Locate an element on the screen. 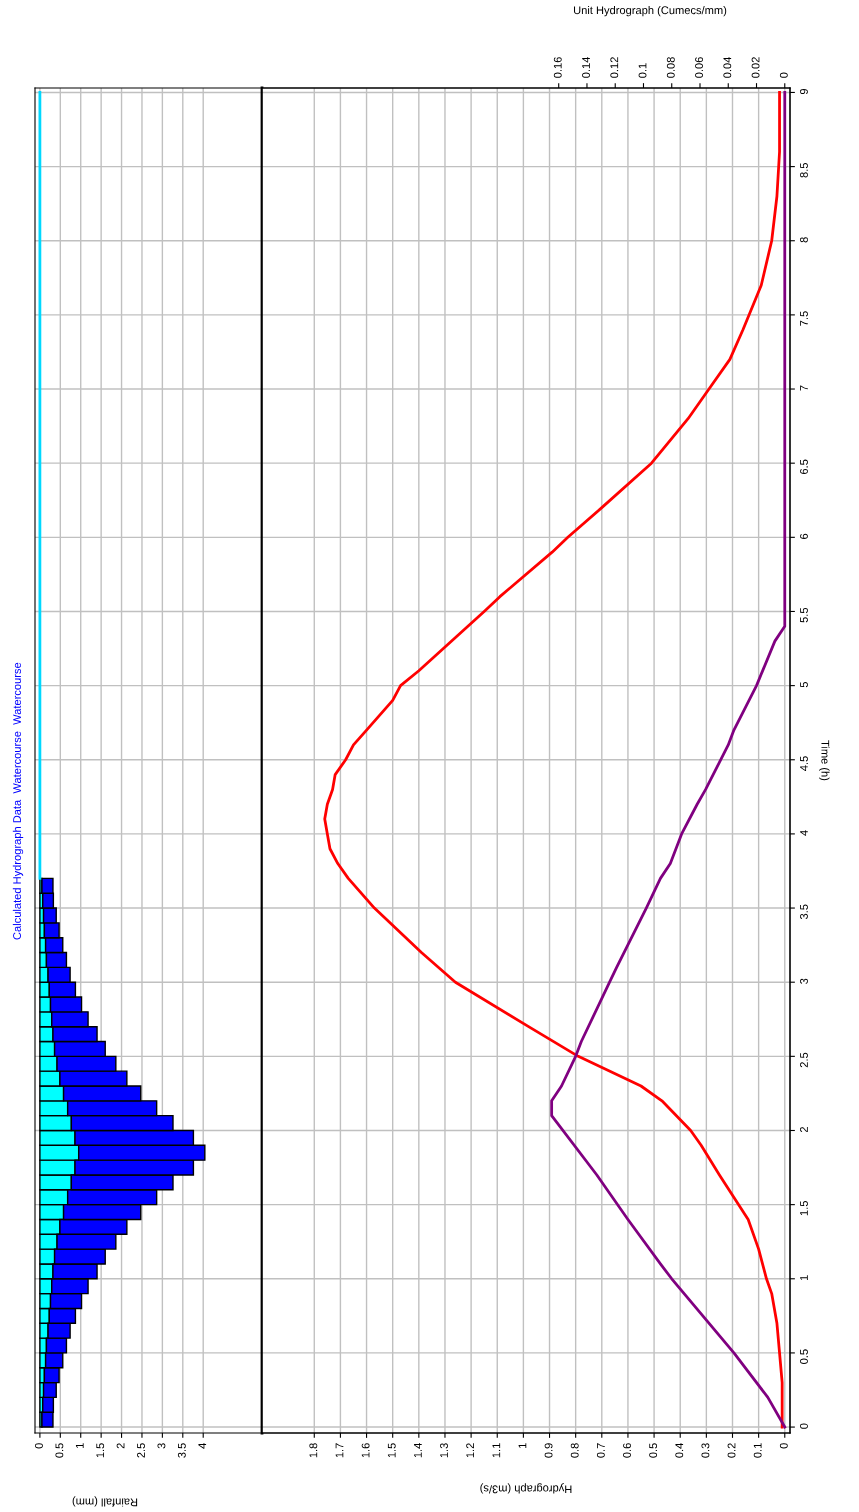  x-tick-label: 0.6 is located at coordinates (627, 1450).